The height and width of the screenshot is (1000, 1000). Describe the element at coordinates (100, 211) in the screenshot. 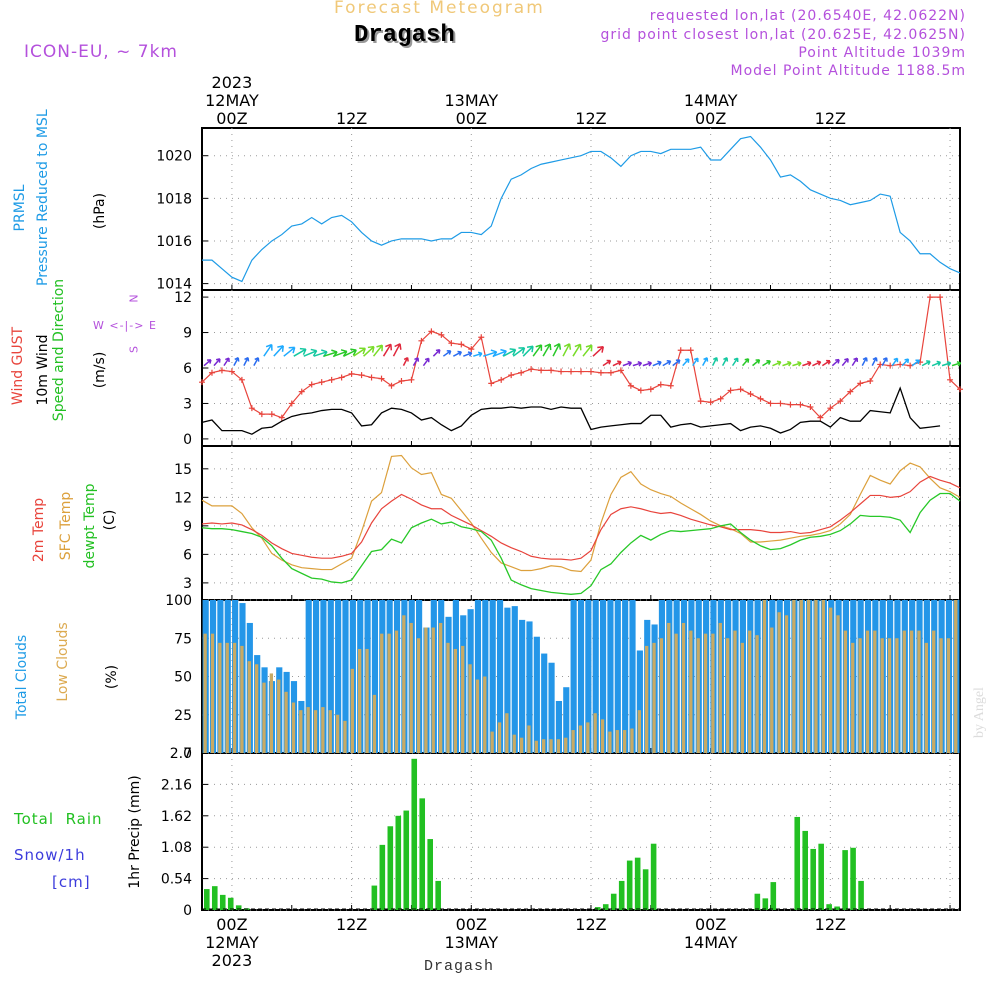

I see `pressure-unit: (hPa)` at that location.